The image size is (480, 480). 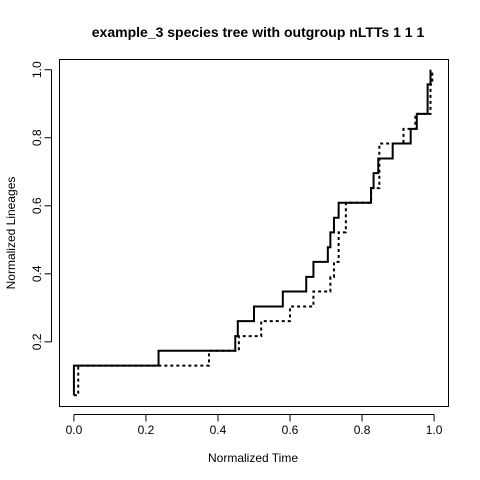 What do you see at coordinates (290, 430) in the screenshot?
I see `x-tick-label: 0.6` at bounding box center [290, 430].